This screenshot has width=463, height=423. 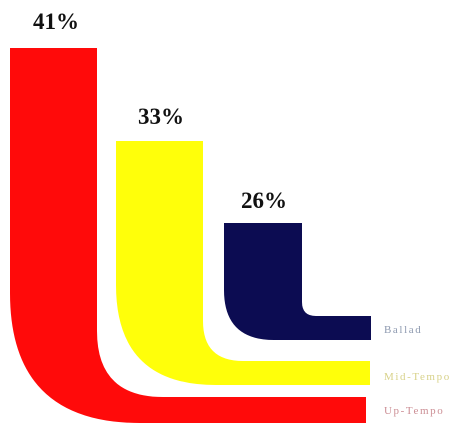 What do you see at coordinates (297, 281) in the screenshot?
I see `bar-ballad` at bounding box center [297, 281].